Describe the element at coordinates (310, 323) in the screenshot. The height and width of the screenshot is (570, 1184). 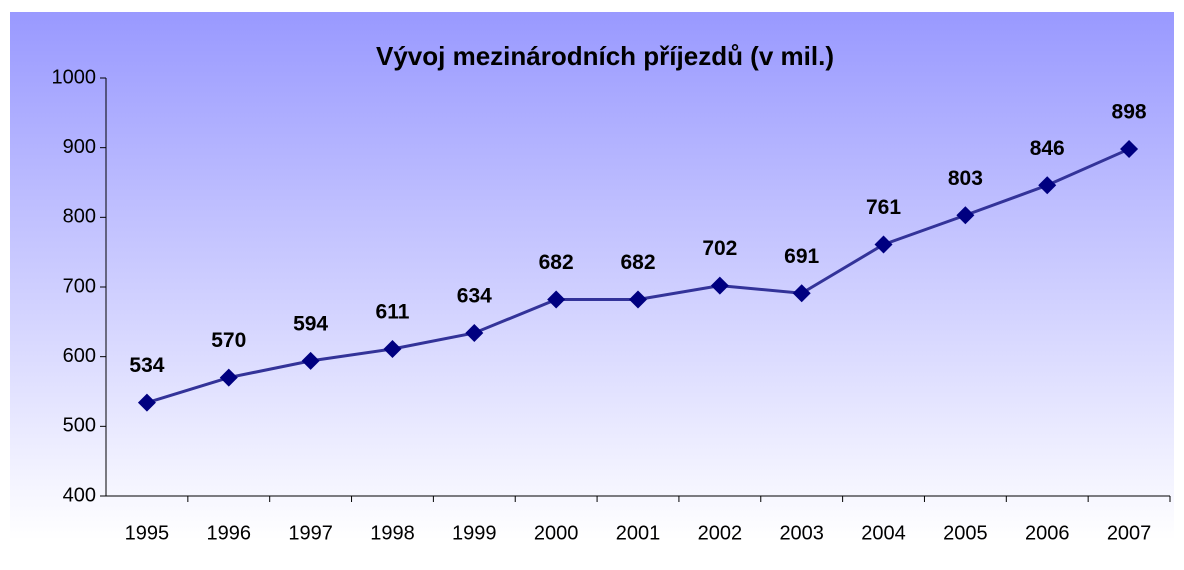
I see `data-label: 594` at that location.